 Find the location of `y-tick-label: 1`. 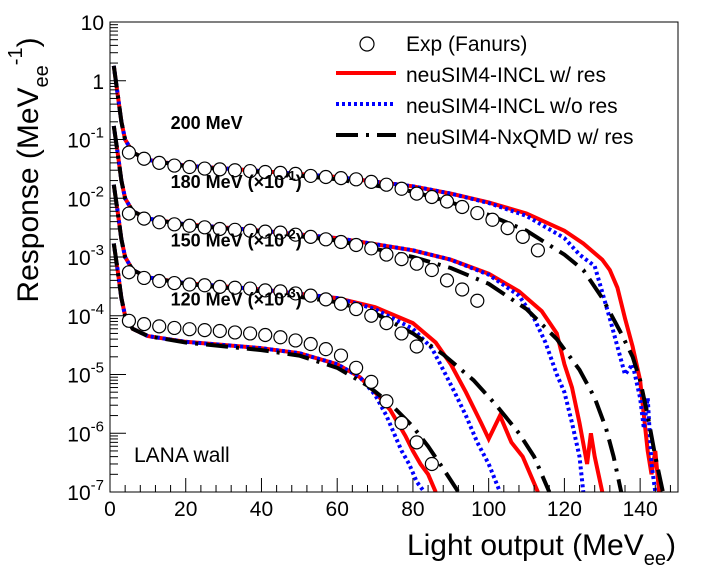

y-tick-label: 1 is located at coordinates (98, 82).